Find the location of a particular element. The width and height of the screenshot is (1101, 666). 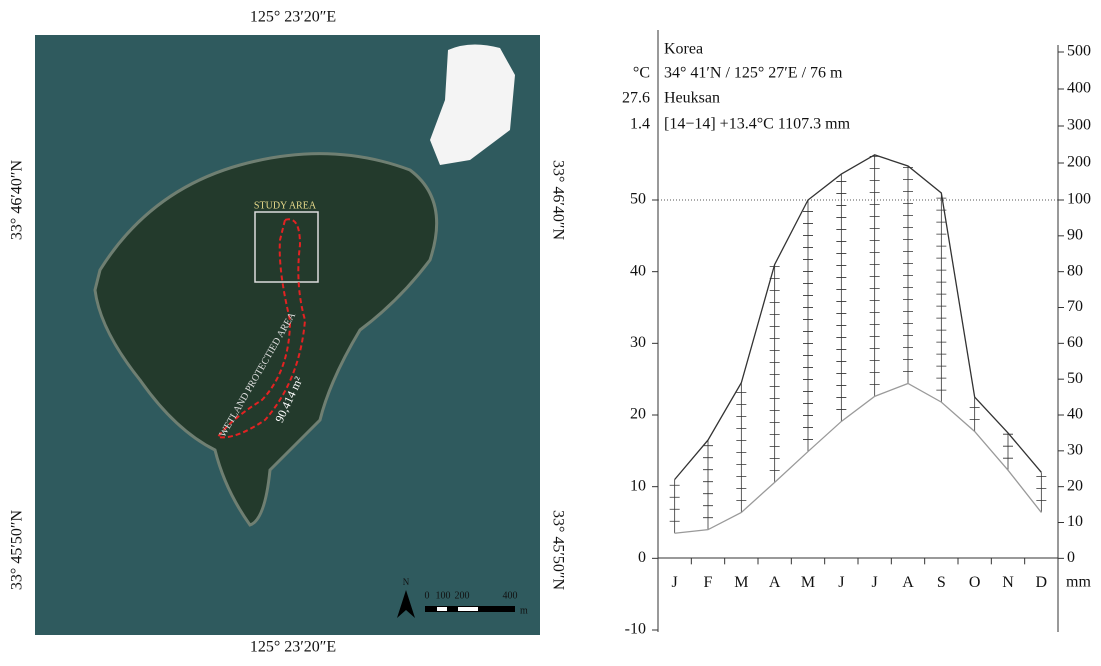

y2-unit: mm is located at coordinates (1078, 582).